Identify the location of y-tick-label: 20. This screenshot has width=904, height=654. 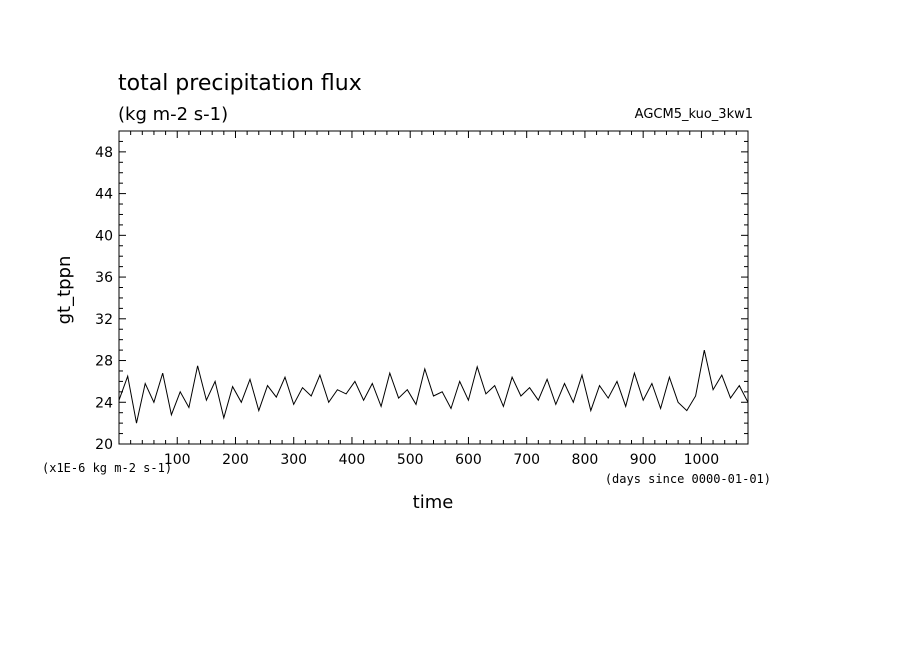
(104, 445).